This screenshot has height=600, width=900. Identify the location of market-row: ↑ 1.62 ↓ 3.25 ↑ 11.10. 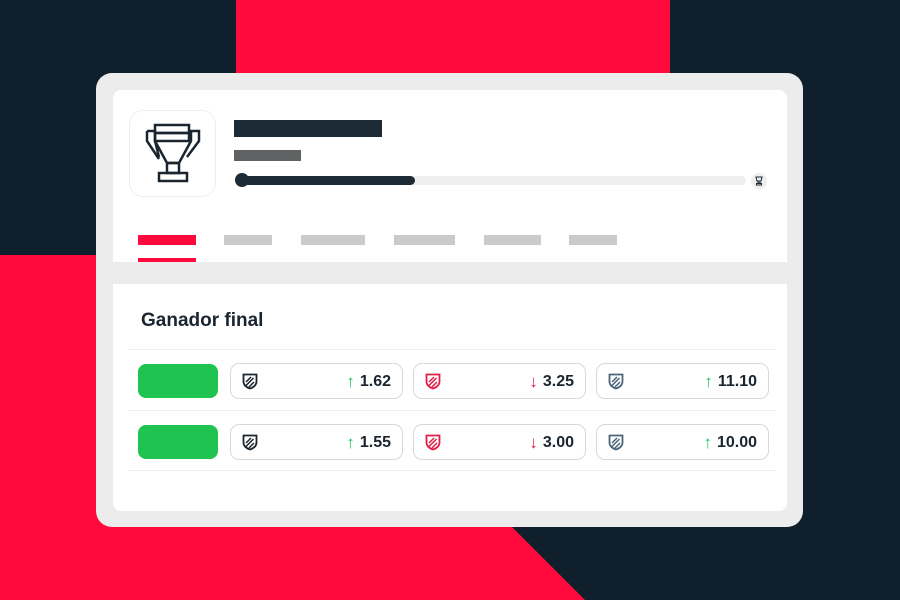
(451, 379).